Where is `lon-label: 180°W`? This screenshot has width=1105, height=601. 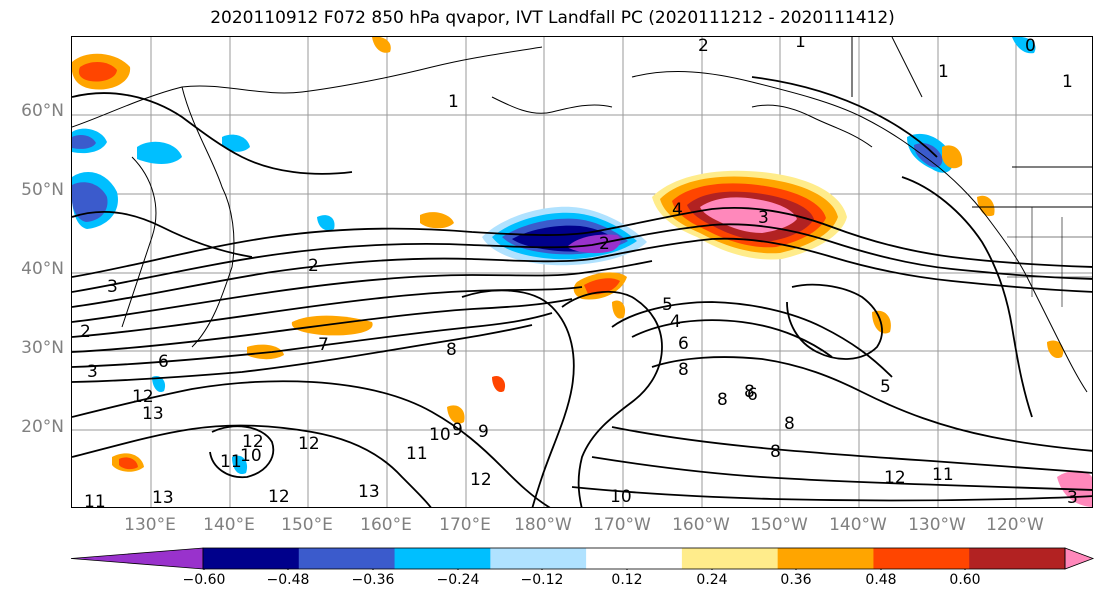
lon-label: 180°W is located at coordinates (543, 525).